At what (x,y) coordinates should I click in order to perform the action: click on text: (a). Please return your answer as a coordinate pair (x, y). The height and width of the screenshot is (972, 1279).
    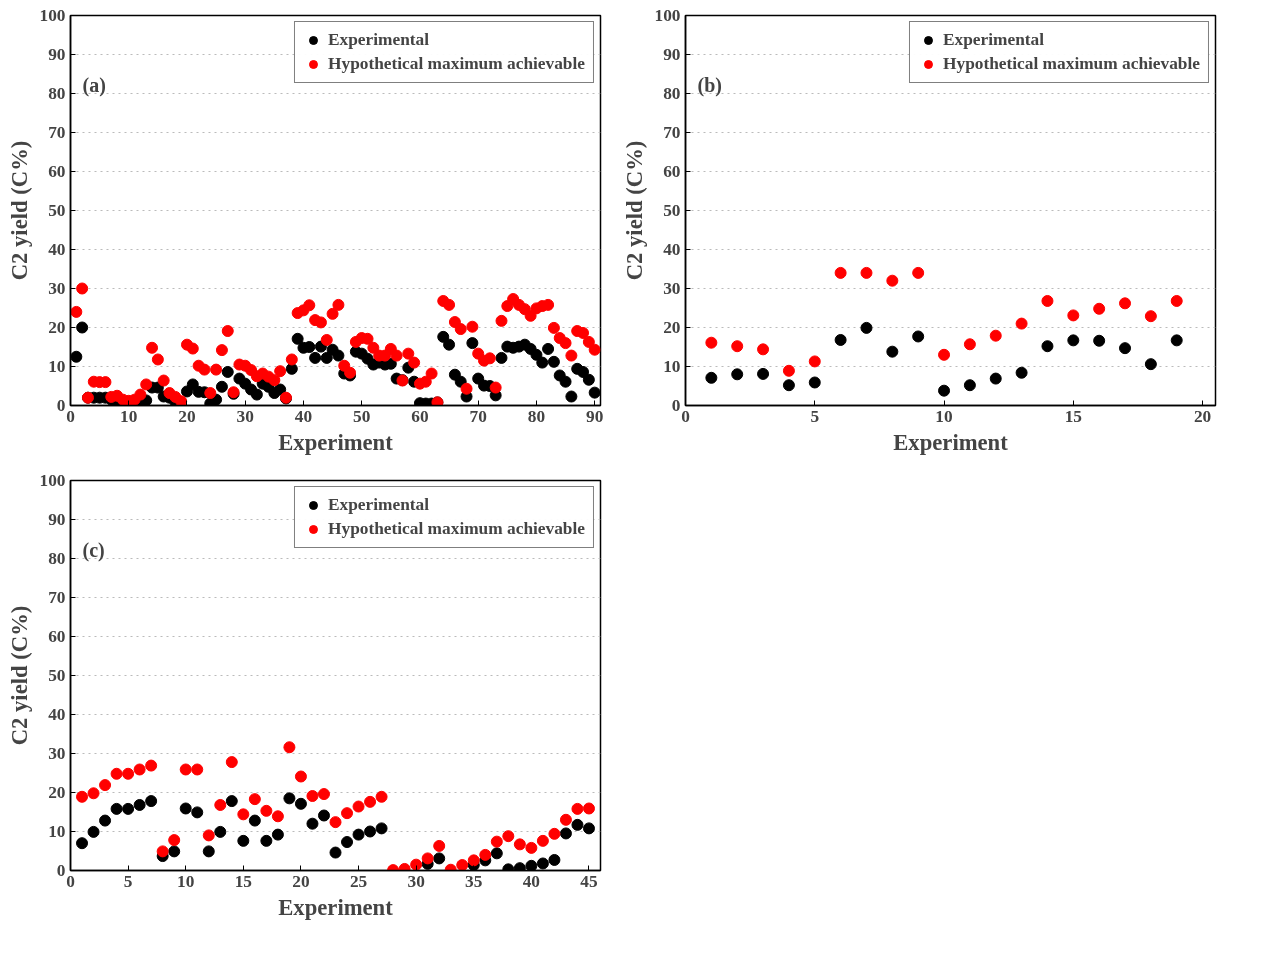
    Looking at the image, I should click on (94, 85).